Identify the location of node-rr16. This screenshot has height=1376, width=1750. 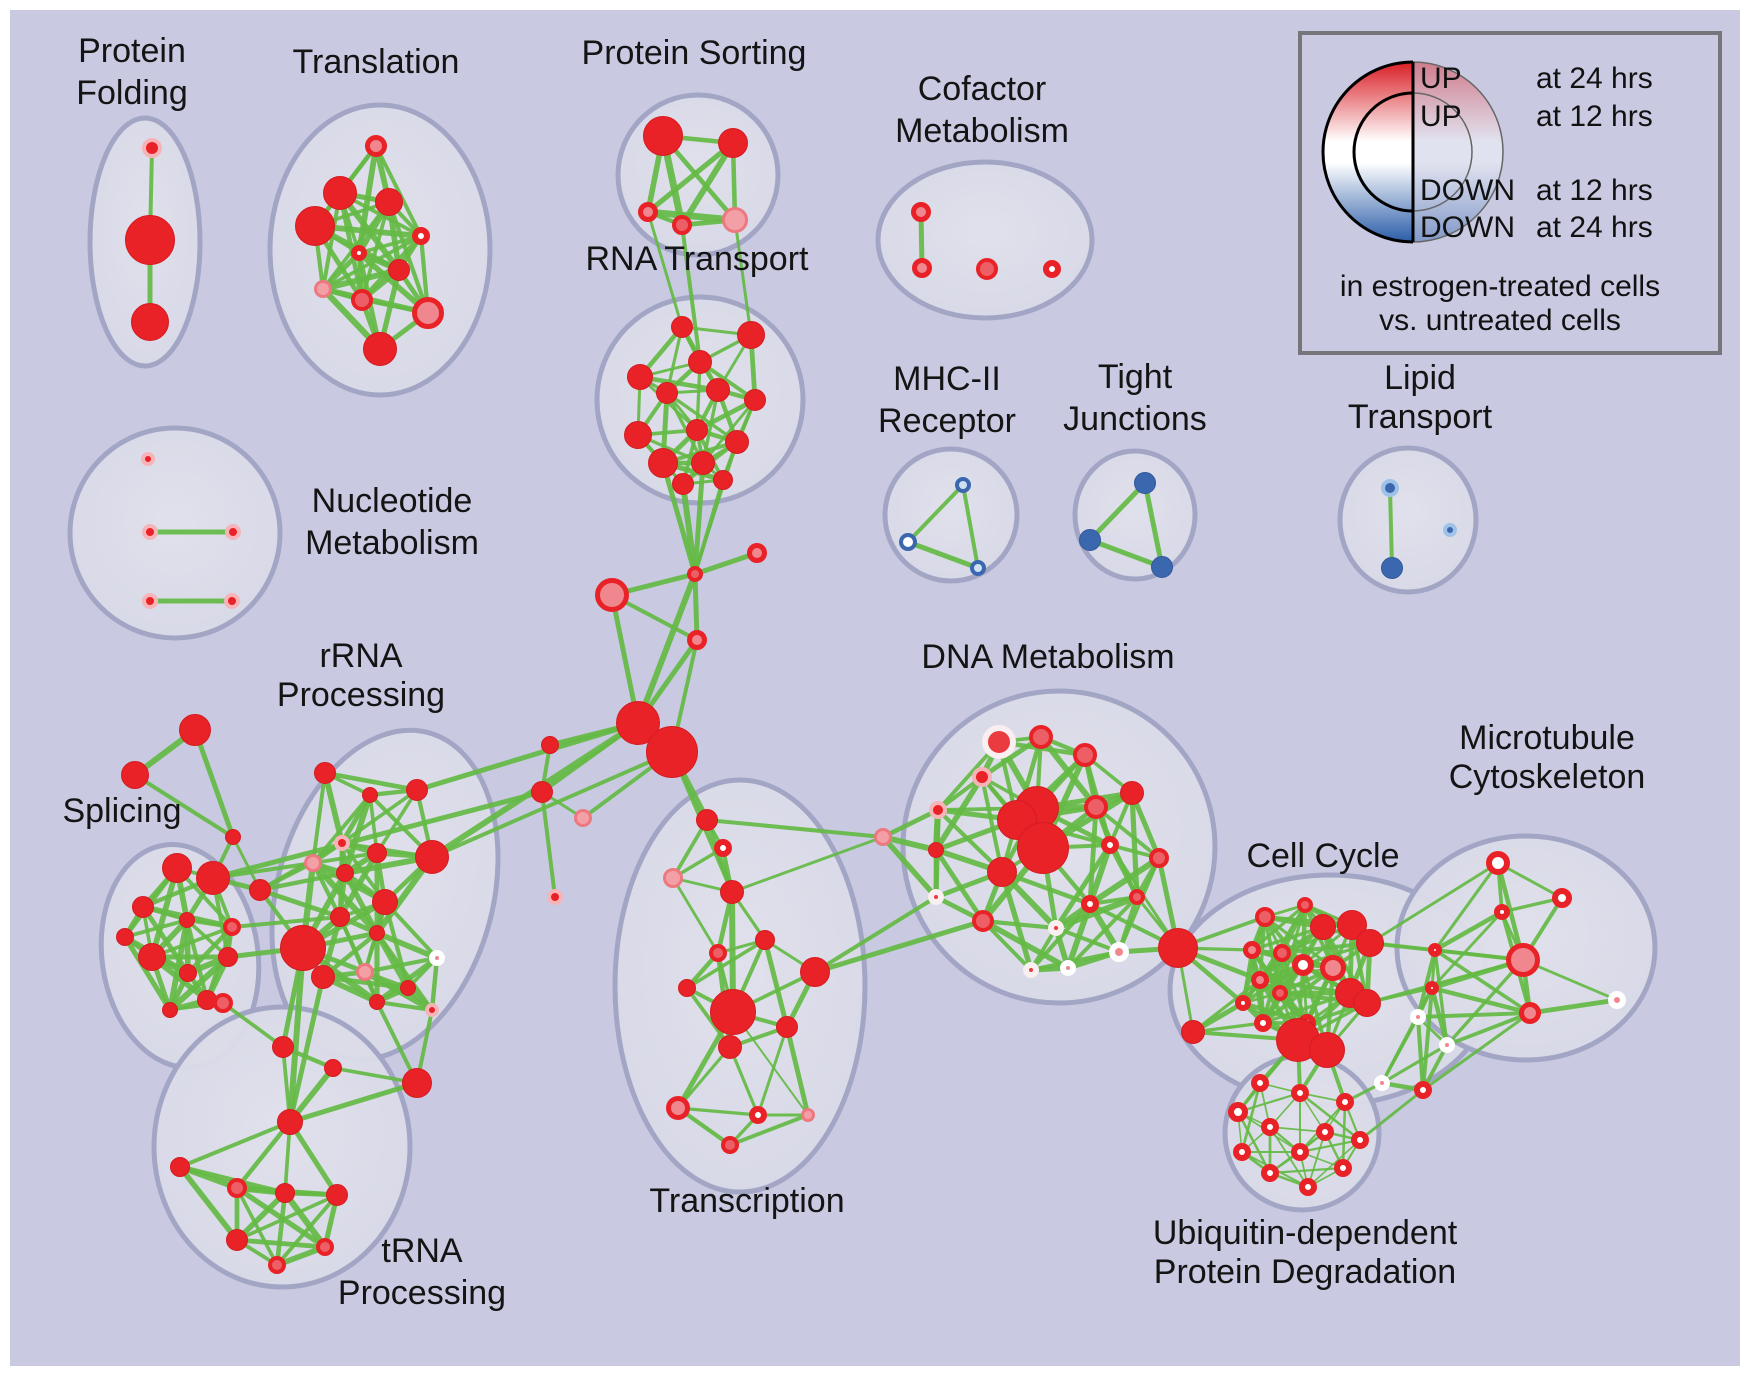
(432, 1010).